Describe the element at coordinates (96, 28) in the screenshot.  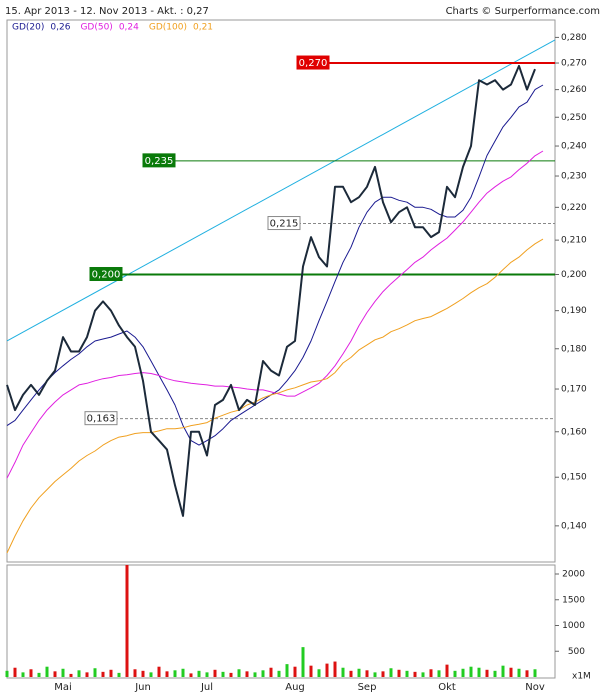
I see `legend-name: GD(50)` at that location.